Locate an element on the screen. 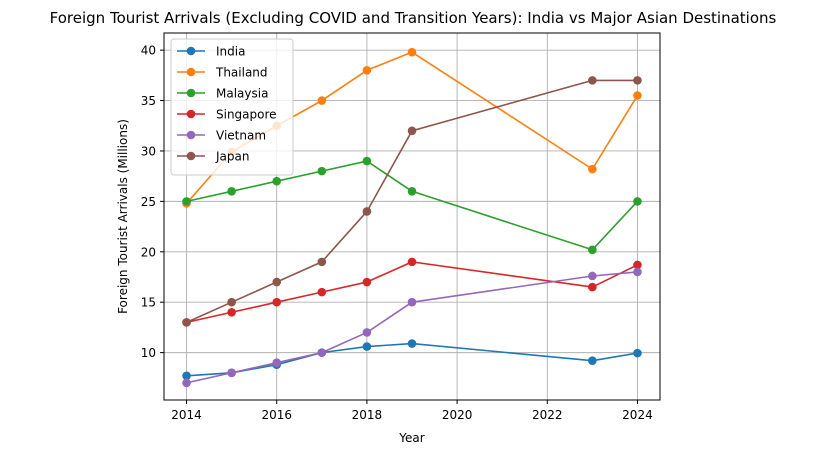 This screenshot has width=824, height=455. series-vietnam is located at coordinates (412, 327).